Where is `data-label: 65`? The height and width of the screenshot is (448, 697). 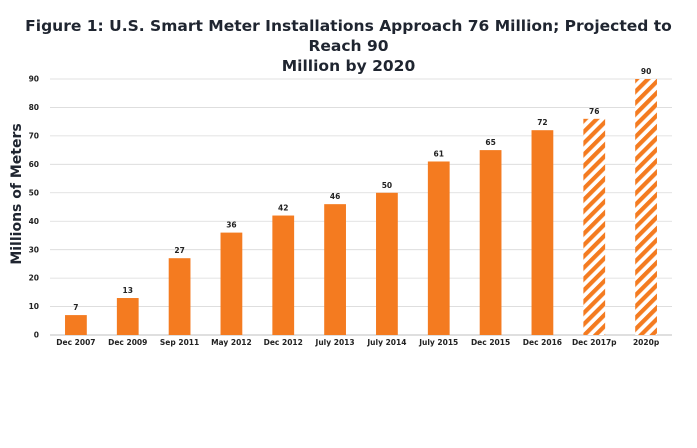
data-label: 65 is located at coordinates (490, 142).